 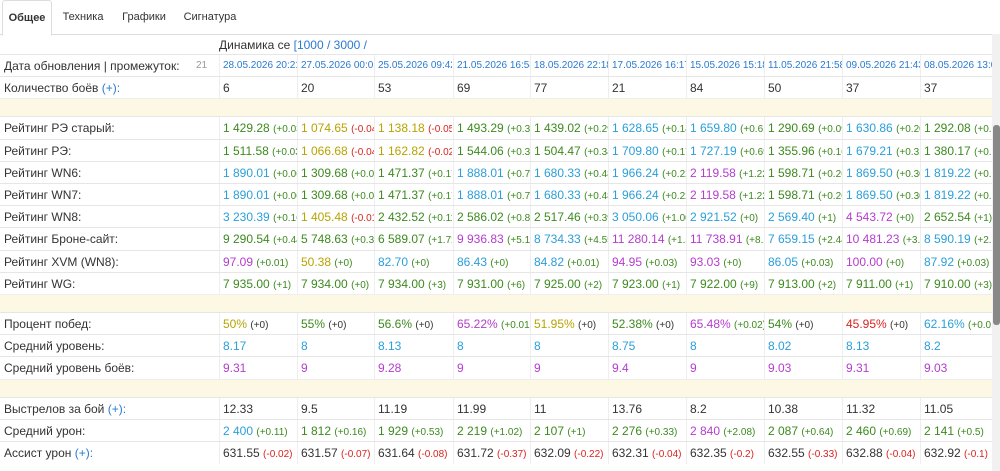 I want to click on cell-value: 2 119.58, so click(x=713, y=195).